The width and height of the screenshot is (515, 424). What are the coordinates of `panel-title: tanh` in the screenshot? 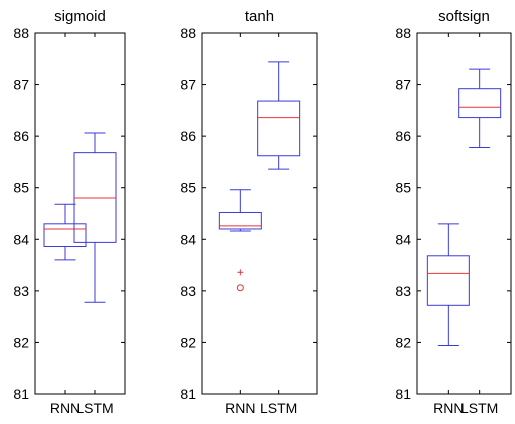 It's located at (259, 16).